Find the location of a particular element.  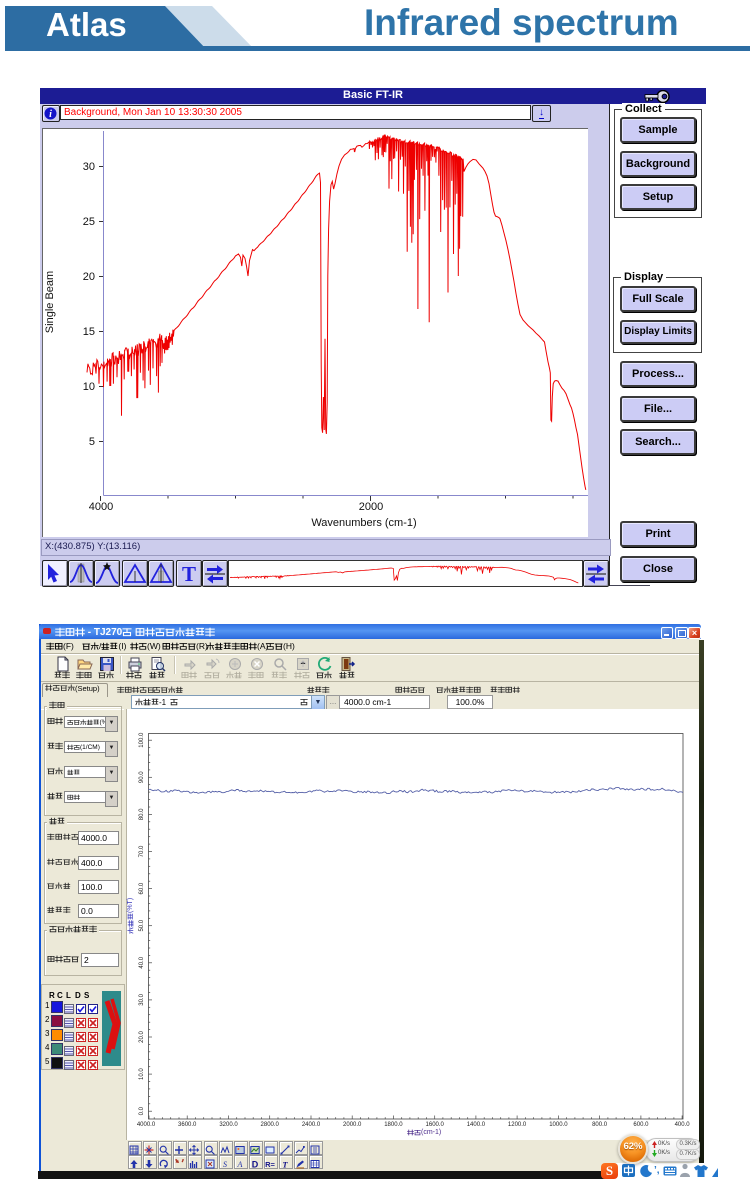

svg-text: 0.0 is located at coordinates (142, 1110).